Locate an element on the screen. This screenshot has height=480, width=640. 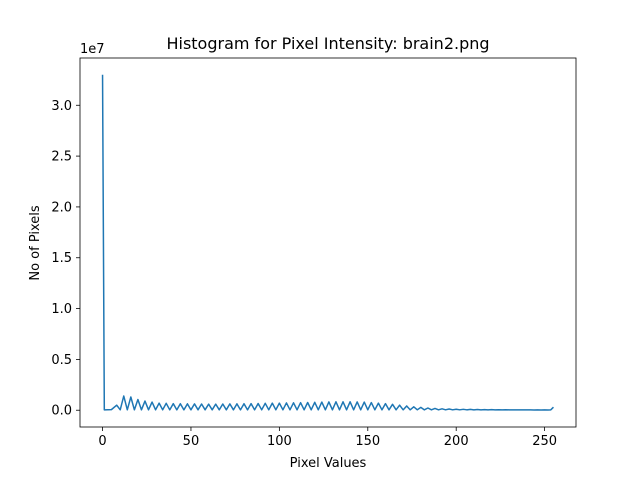
y-axis-ticks: 0.0 0.5 1.0 1.5 2.0 2.5 3.0 is located at coordinates (65, 259).